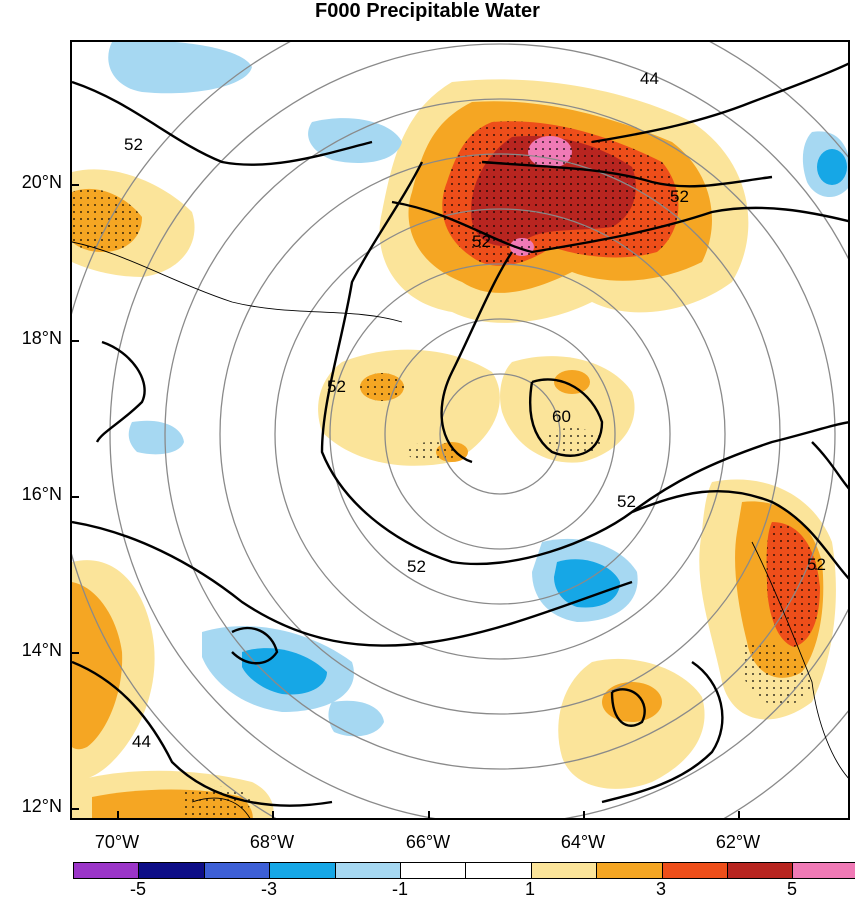  I want to click on colorbar-label: 3, so click(661, 889).